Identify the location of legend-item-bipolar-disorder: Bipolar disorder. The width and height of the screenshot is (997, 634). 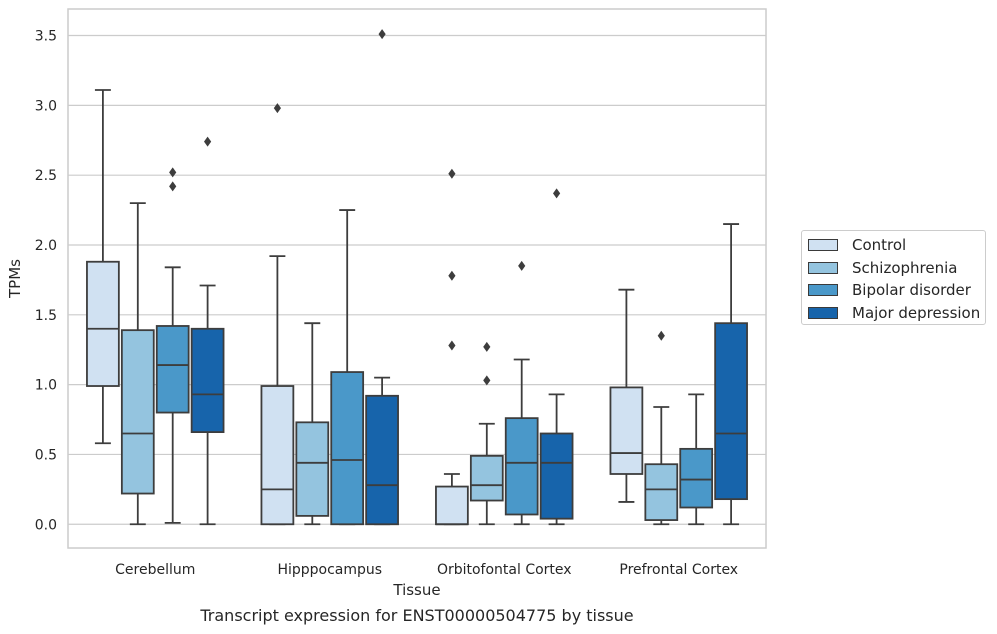
(896, 290).